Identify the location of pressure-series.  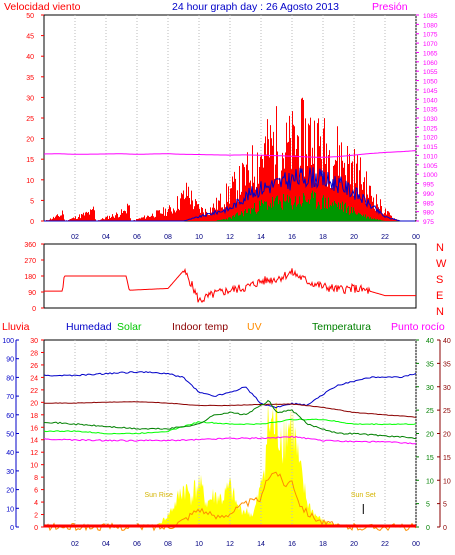
(230, 154).